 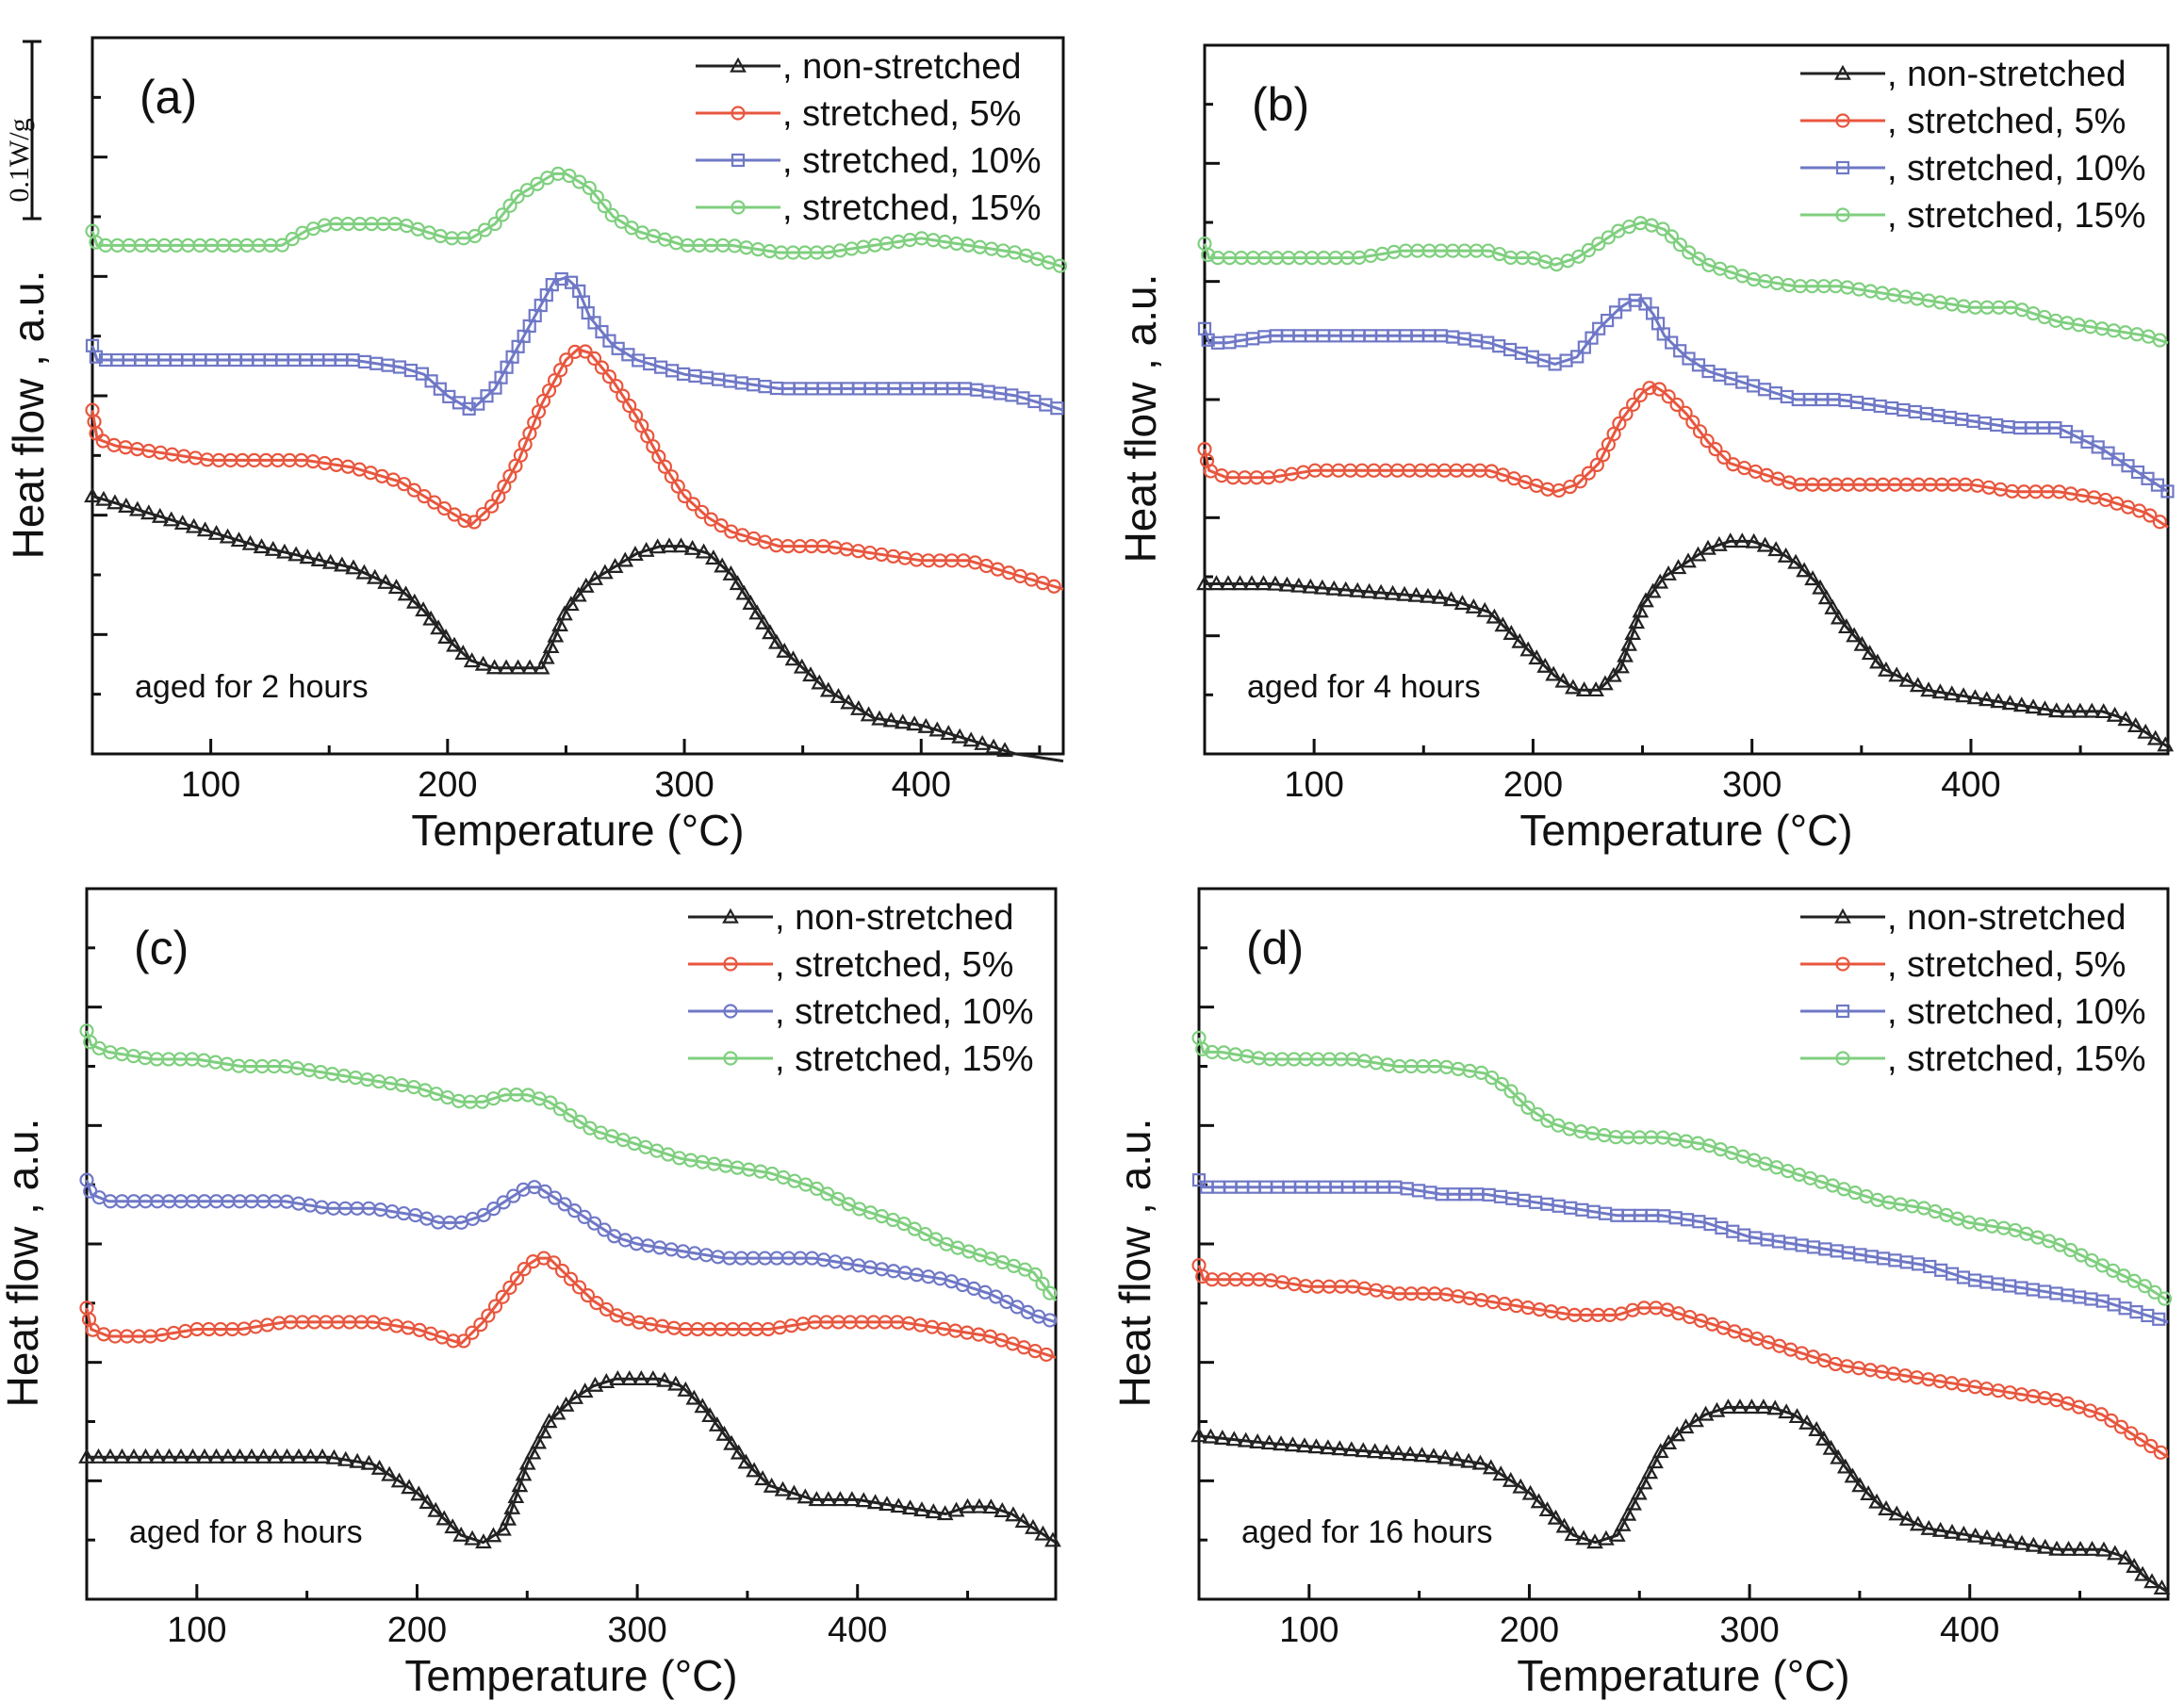 I want to click on x-tick-label: 200, so click(x=1533, y=785).